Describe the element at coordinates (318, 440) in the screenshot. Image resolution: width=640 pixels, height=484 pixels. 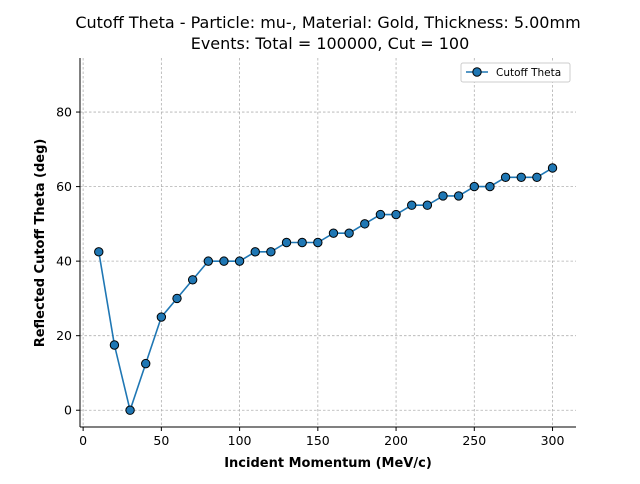
I see `x-tick-label: 150` at that location.